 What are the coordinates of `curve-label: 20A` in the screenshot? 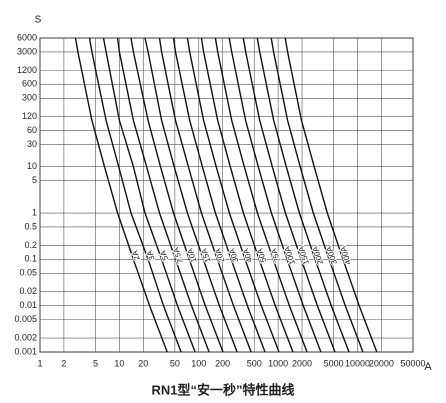 It's located at (219, 255).